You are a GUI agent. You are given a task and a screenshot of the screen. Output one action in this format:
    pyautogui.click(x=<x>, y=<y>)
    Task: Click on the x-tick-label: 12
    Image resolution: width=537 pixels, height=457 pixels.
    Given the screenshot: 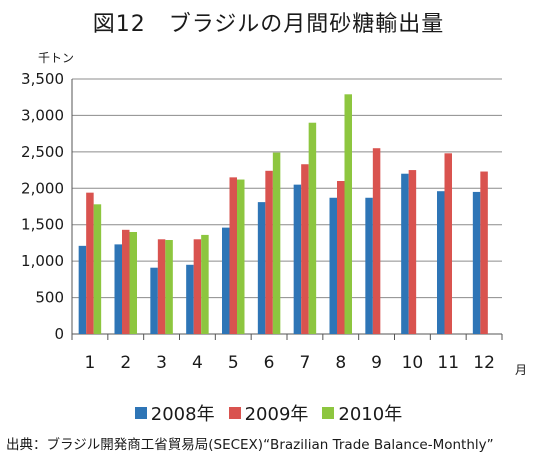 What is the action you would take?
    pyautogui.click(x=484, y=363)
    